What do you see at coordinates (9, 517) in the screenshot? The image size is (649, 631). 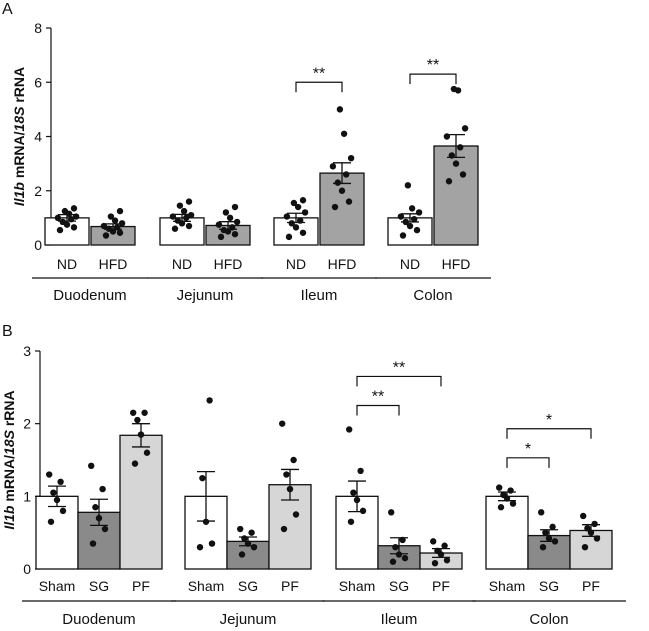 I see `y-axis-label-part: Il1b` at bounding box center [9, 517].